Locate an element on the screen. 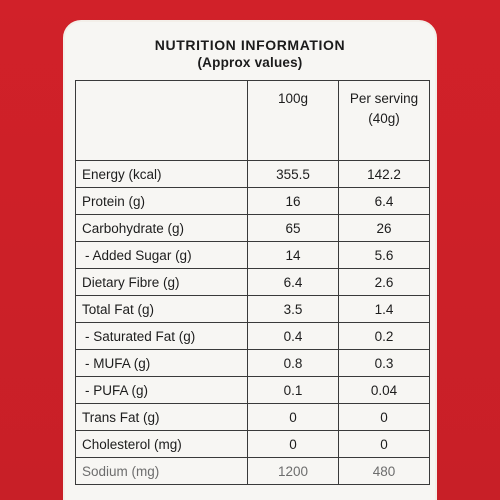 The image size is (500, 500). panel-subtitle: (Approx values) is located at coordinates (250, 62).